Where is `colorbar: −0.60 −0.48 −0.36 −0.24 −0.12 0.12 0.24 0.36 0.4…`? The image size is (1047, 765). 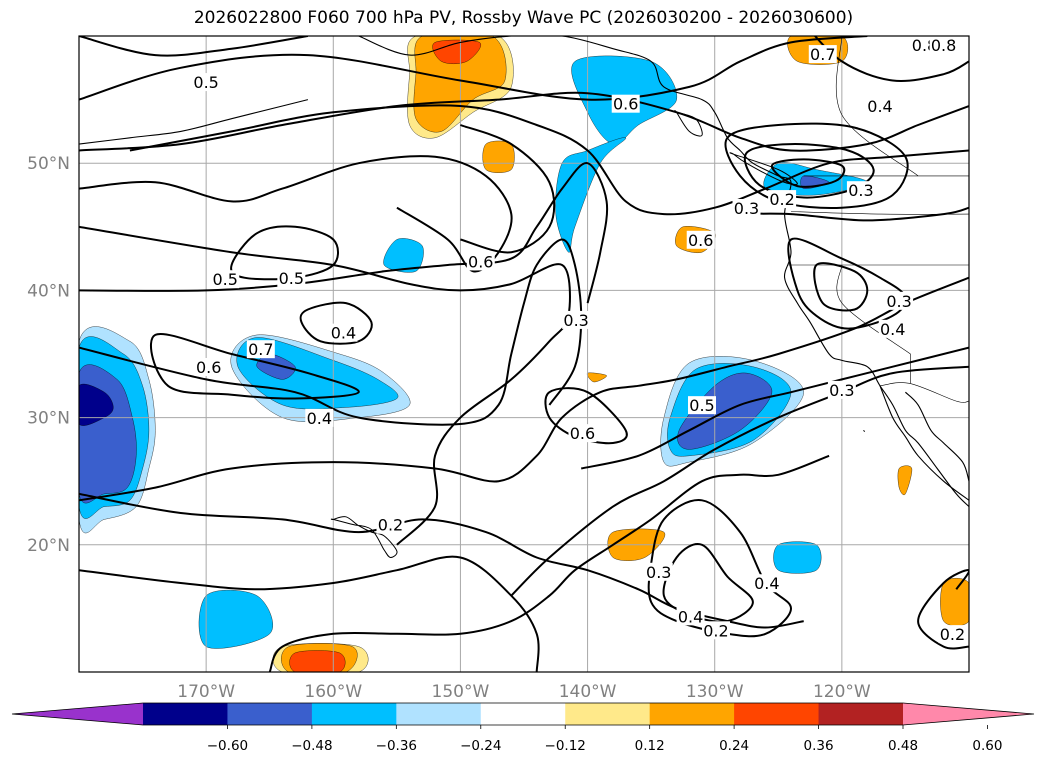
colorbar: −0.60 −0.48 −0.36 −0.24 −0.12 0.12 0.24 0.36 0.4… is located at coordinates (523, 728).